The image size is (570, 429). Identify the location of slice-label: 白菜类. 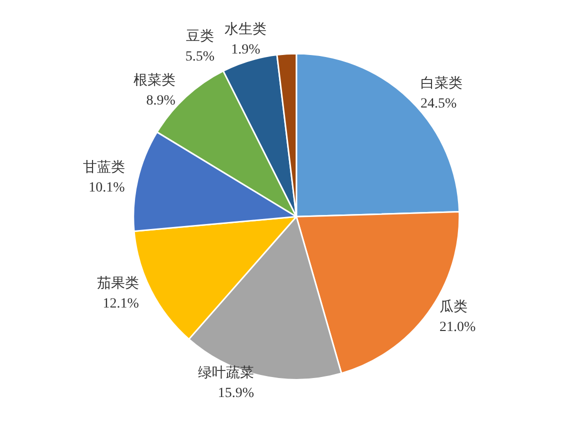
(441, 83).